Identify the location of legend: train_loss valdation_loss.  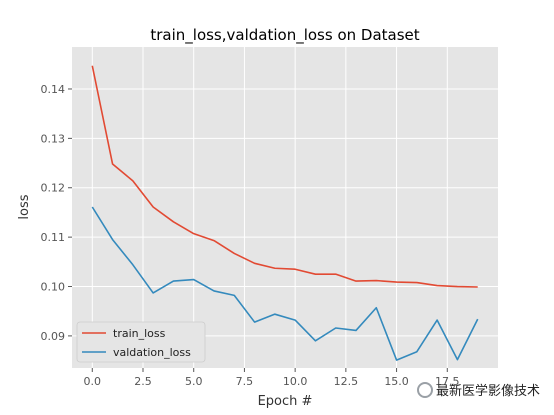
(141, 342).